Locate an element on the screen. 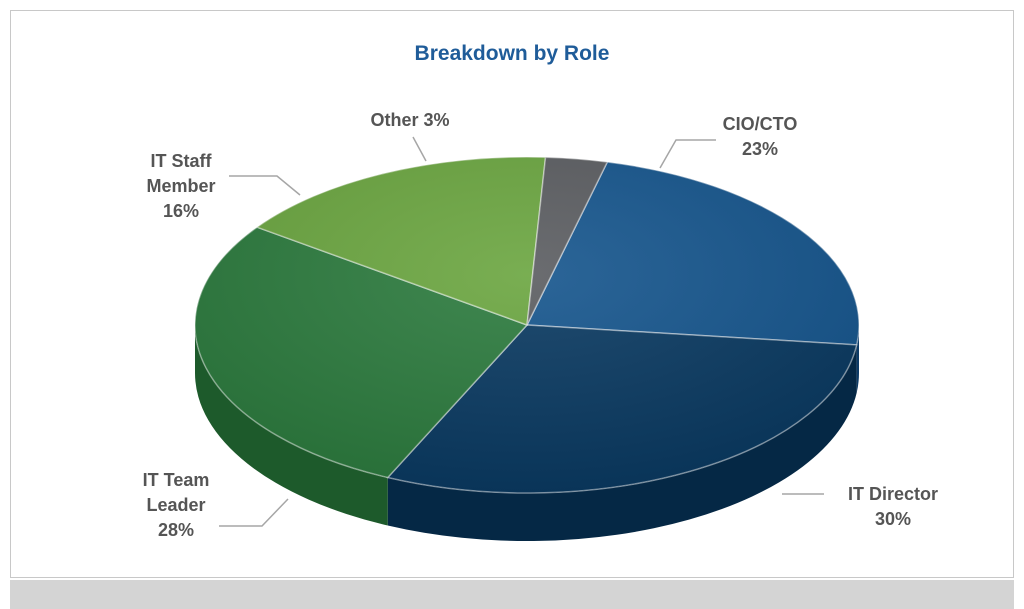 The height and width of the screenshot is (609, 1024). slice-label-2: IT Team Leader 28% is located at coordinates (176, 505).